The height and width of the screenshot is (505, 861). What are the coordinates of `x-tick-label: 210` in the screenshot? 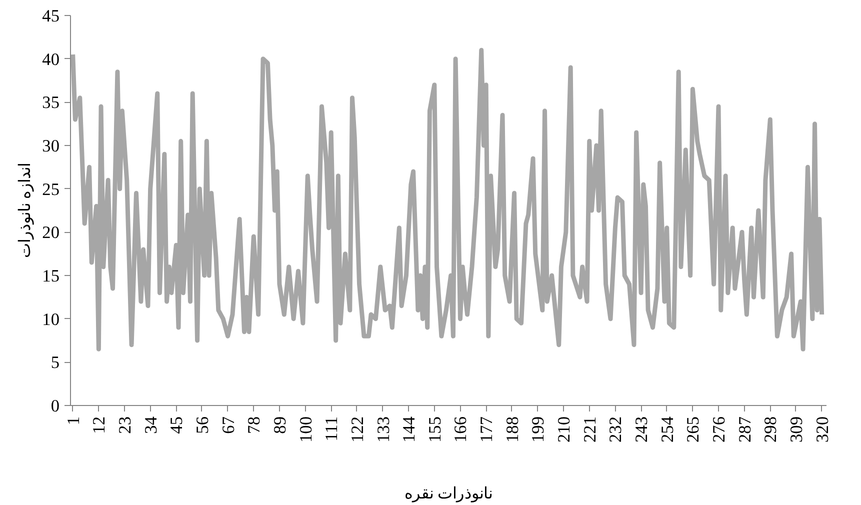 It's located at (564, 429).